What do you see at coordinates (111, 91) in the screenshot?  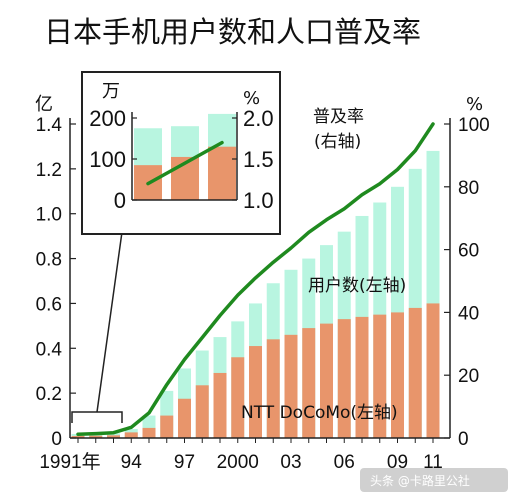 I see `inset-left-unit: 万` at bounding box center [111, 91].